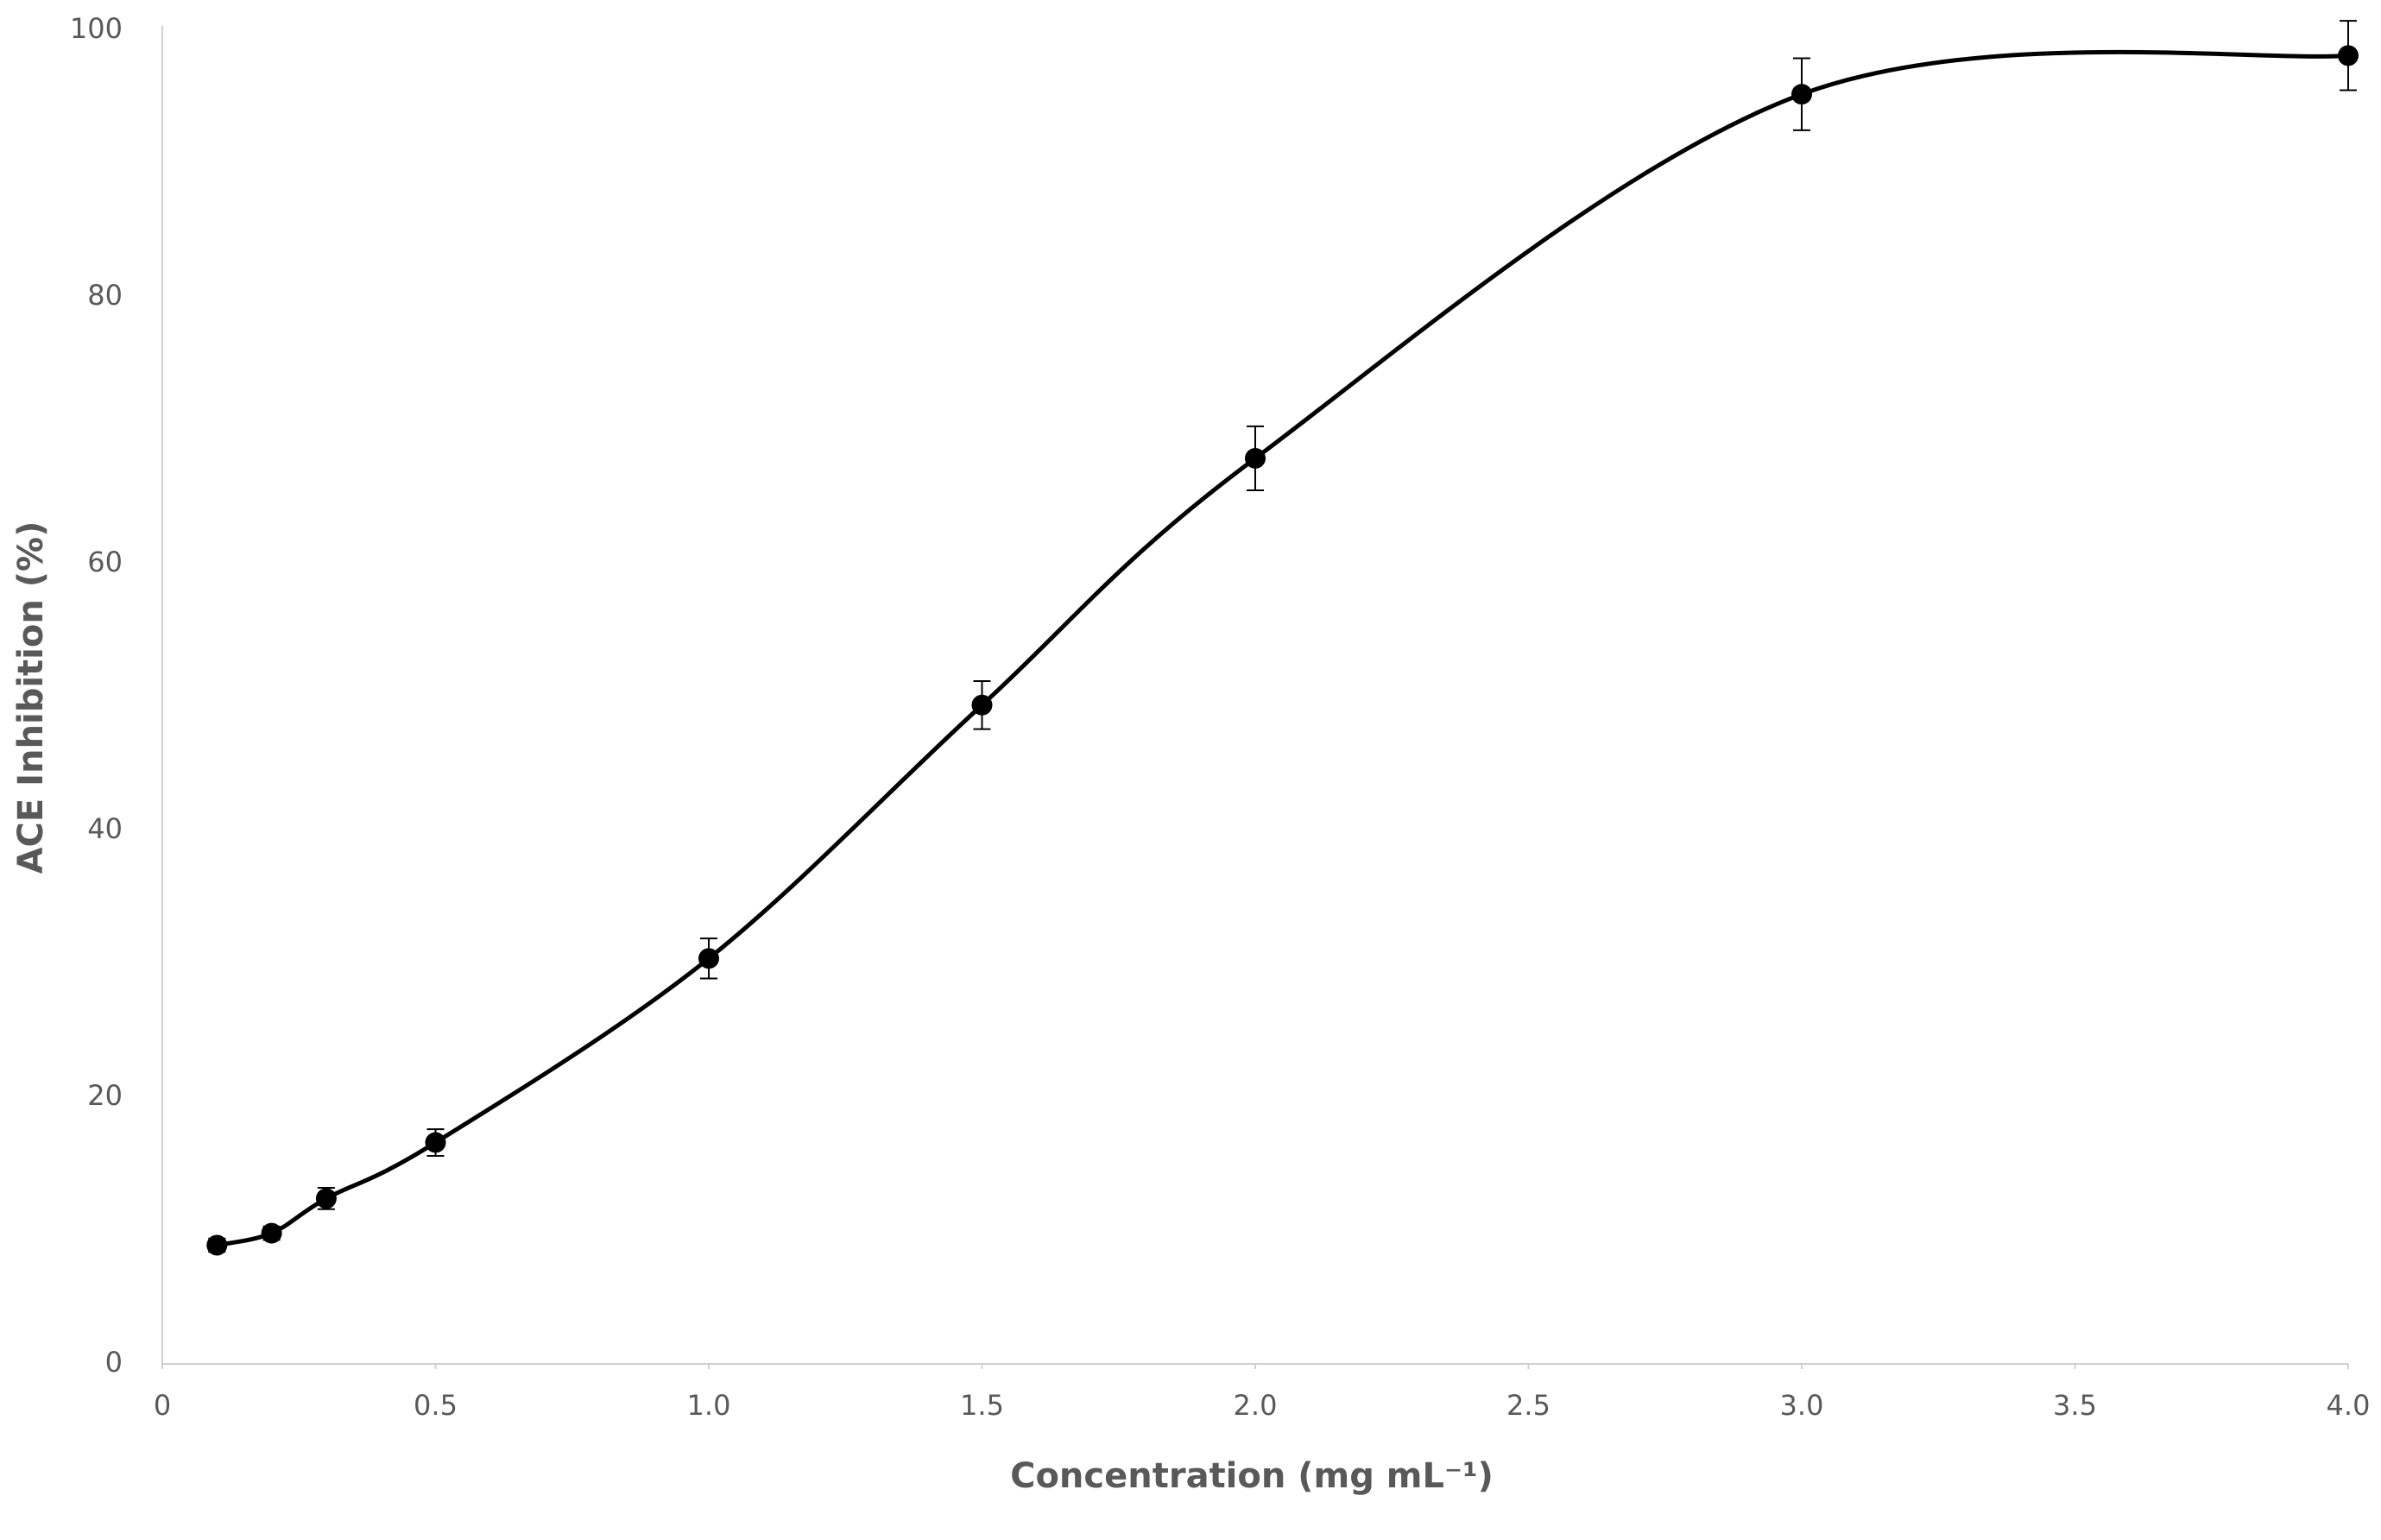 This screenshot has width=2381, height=1540. I want to click on x-tick-label: 0.5, so click(436, 1405).